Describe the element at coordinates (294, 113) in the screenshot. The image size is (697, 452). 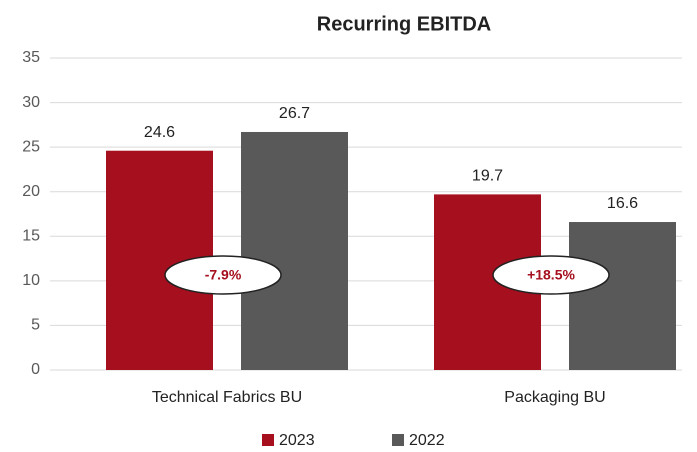
I see `data-label: 26.7` at that location.